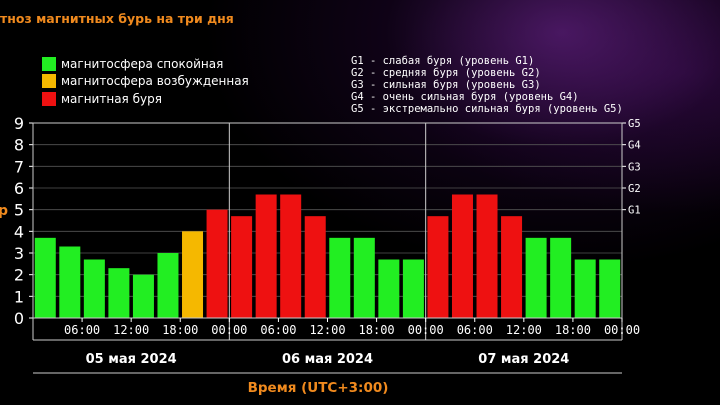  I want to click on y-tick-label-2: 2, so click(19, 275).